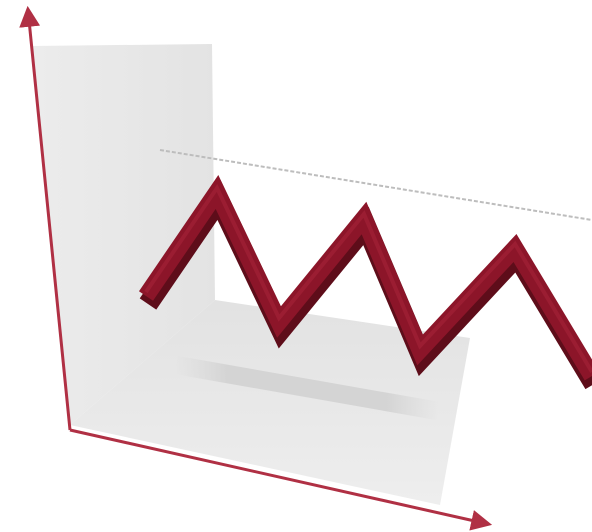  What do you see at coordinates (281, 479) in the screenshot?
I see `x-axis` at bounding box center [281, 479].